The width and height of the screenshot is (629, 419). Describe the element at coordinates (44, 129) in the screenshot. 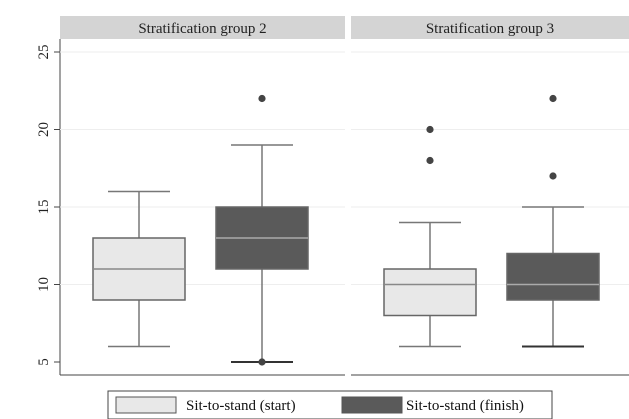

I see `y-tick-label: 20` at that location.